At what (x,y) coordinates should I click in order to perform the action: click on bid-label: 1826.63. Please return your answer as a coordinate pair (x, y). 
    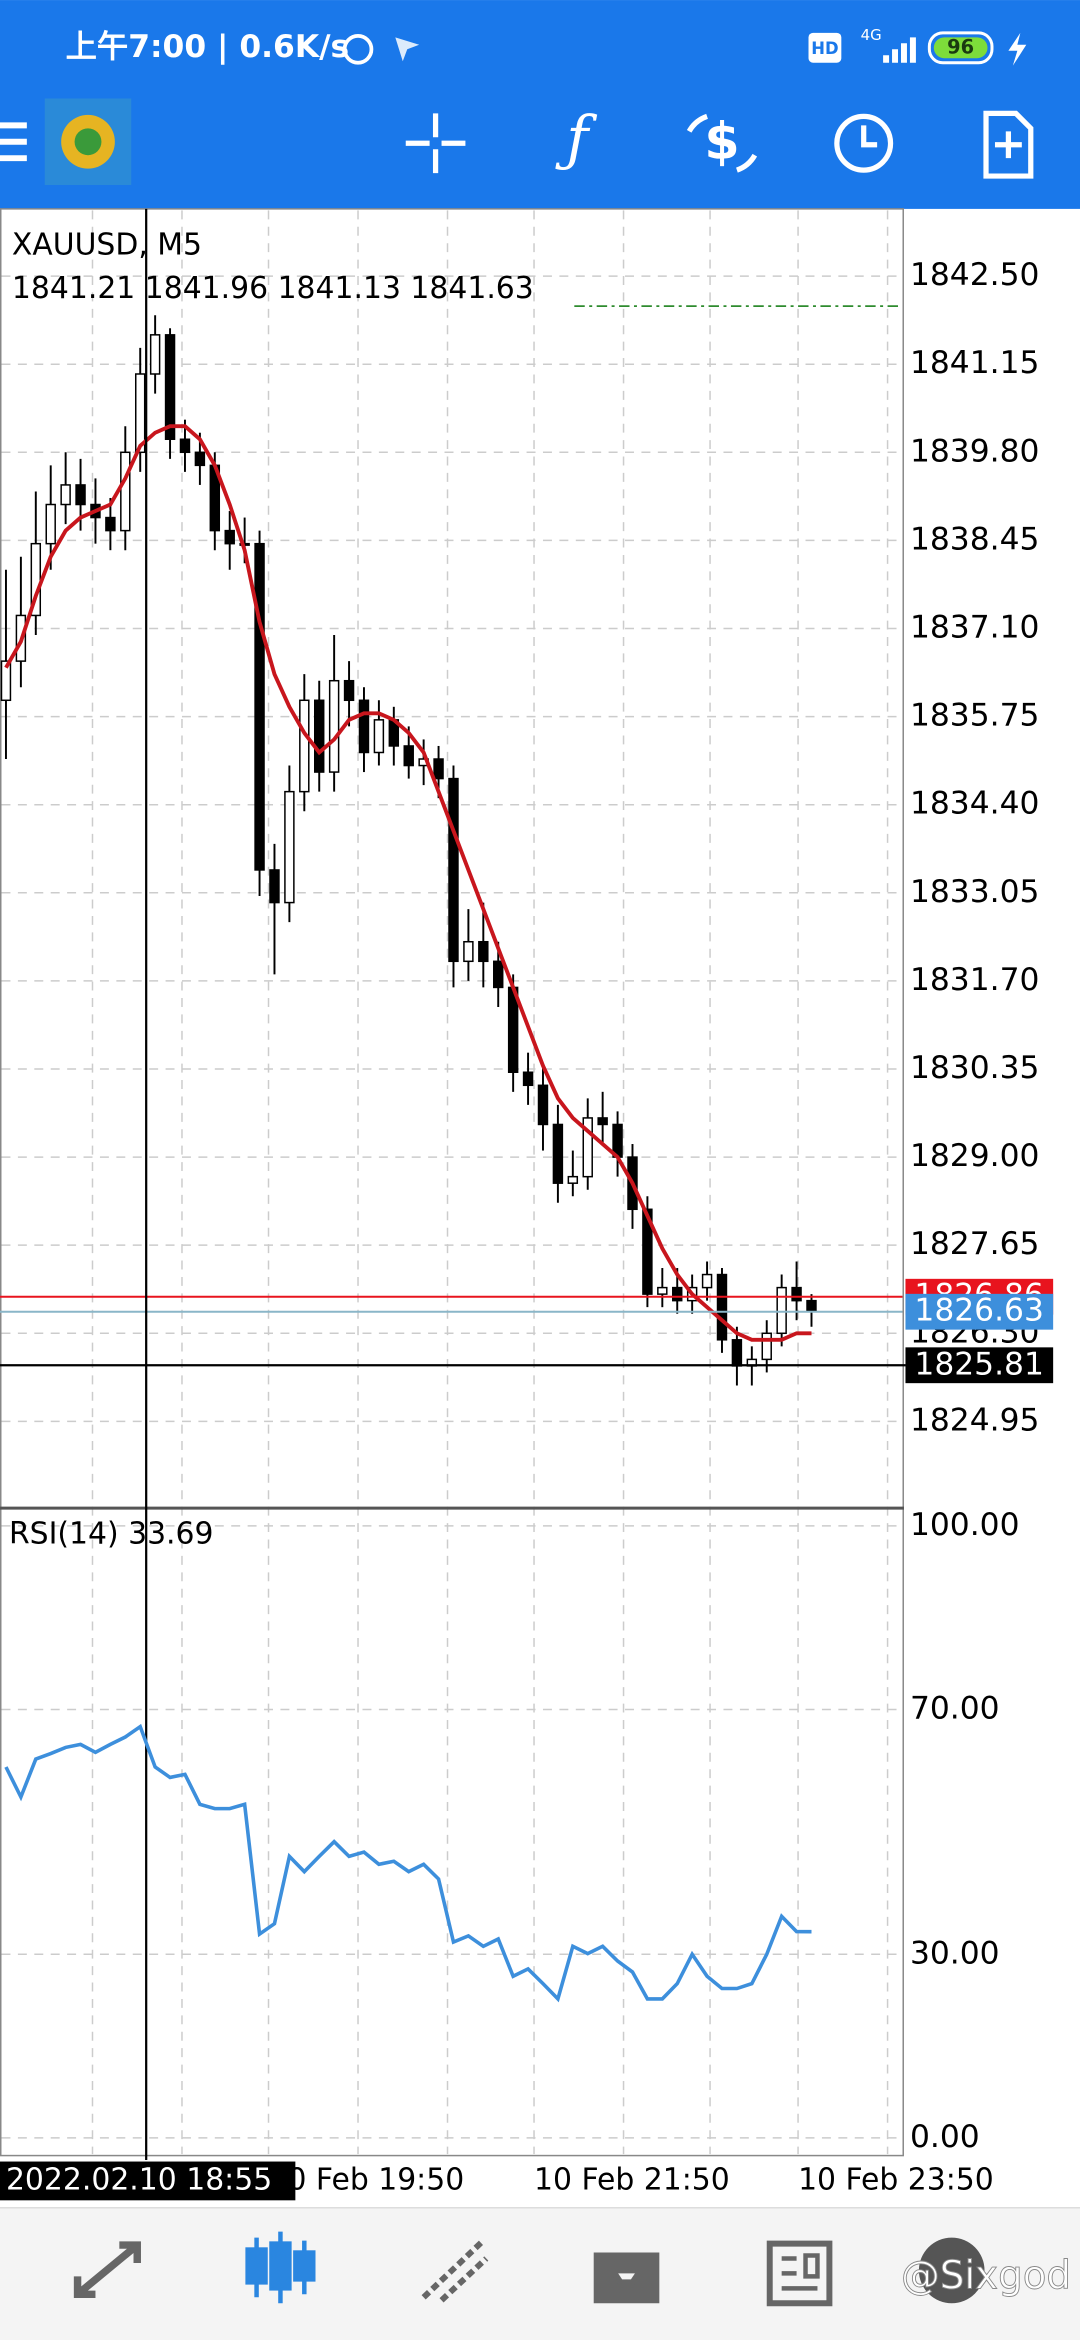
    Looking at the image, I should click on (979, 1311).